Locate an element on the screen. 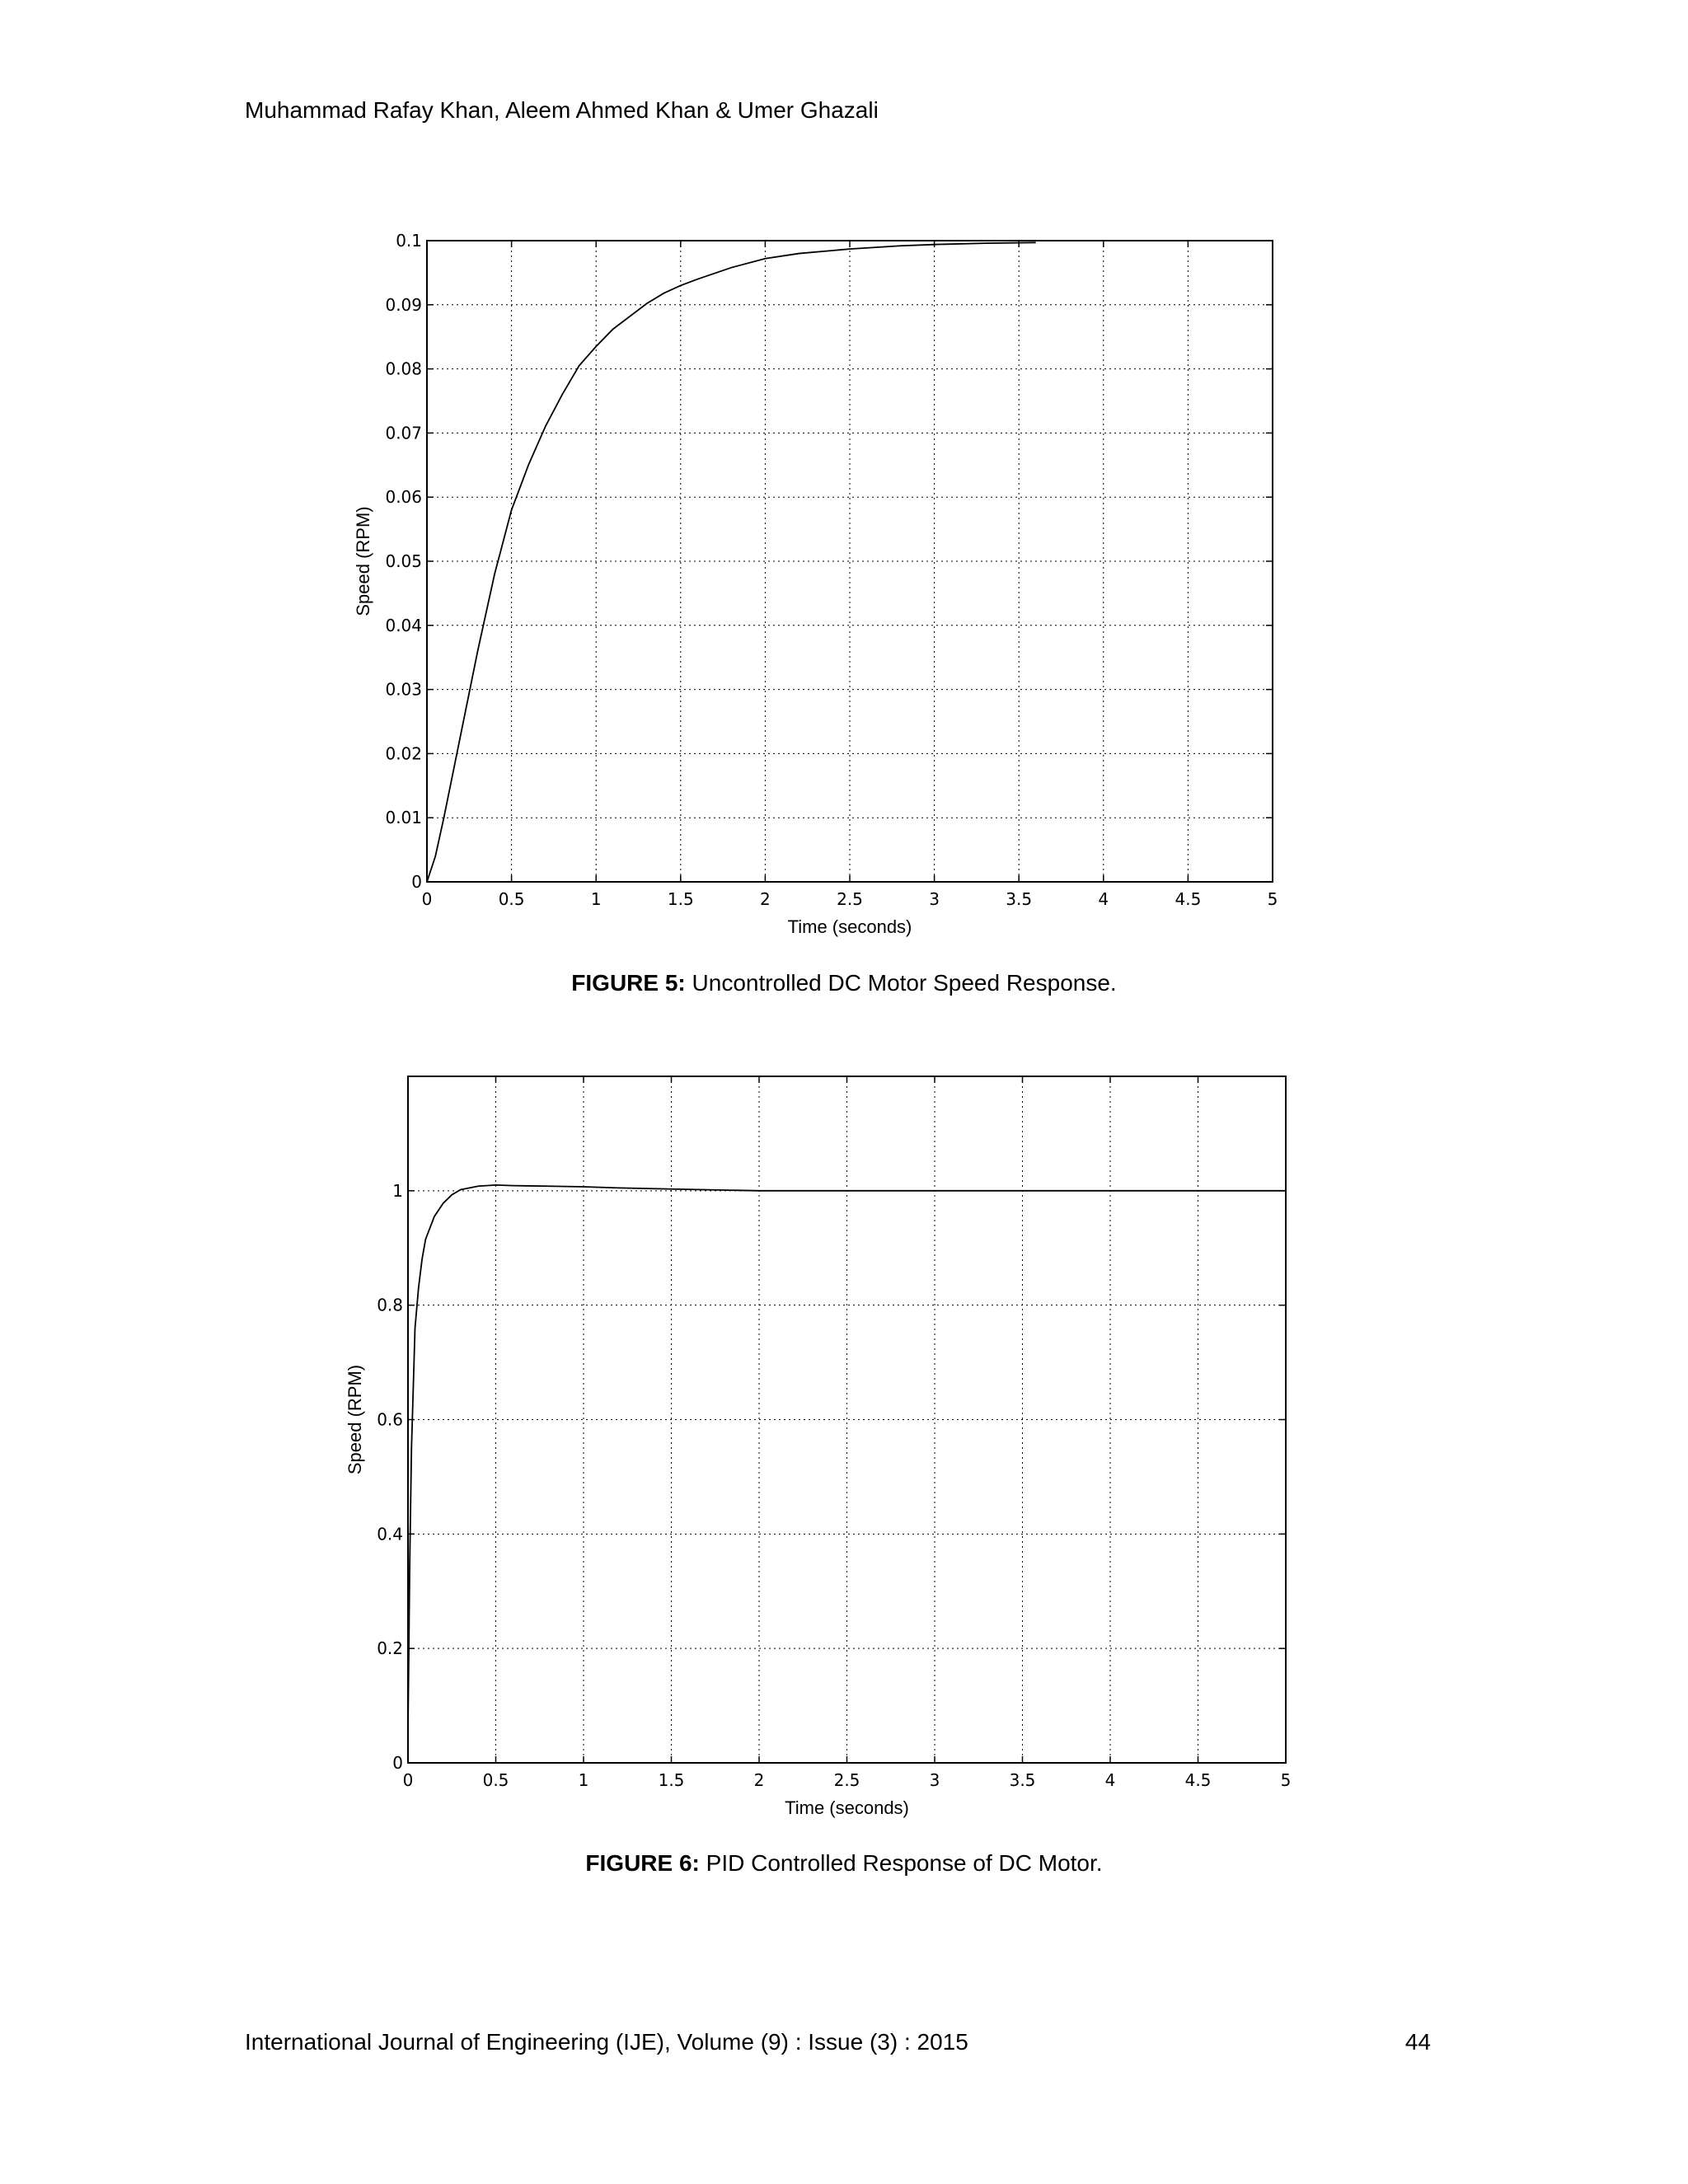 This screenshot has width=1688, height=2184. figure-6-caption-text: PID Controlled Response of DC Motor. is located at coordinates (901, 1863).